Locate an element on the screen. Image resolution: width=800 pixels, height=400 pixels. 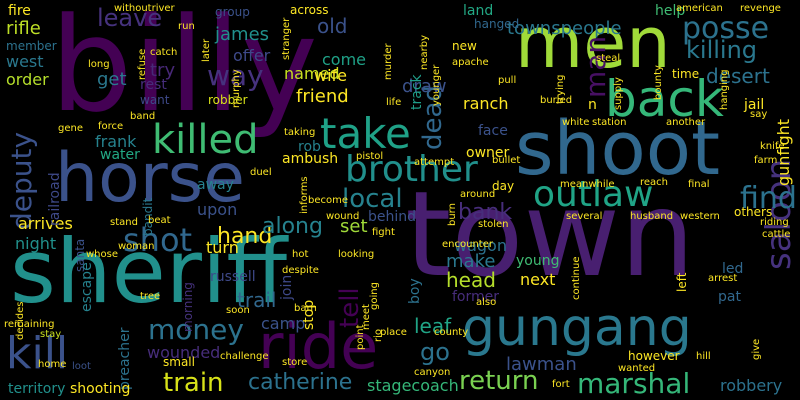
word: shoot is located at coordinates (618, 149).